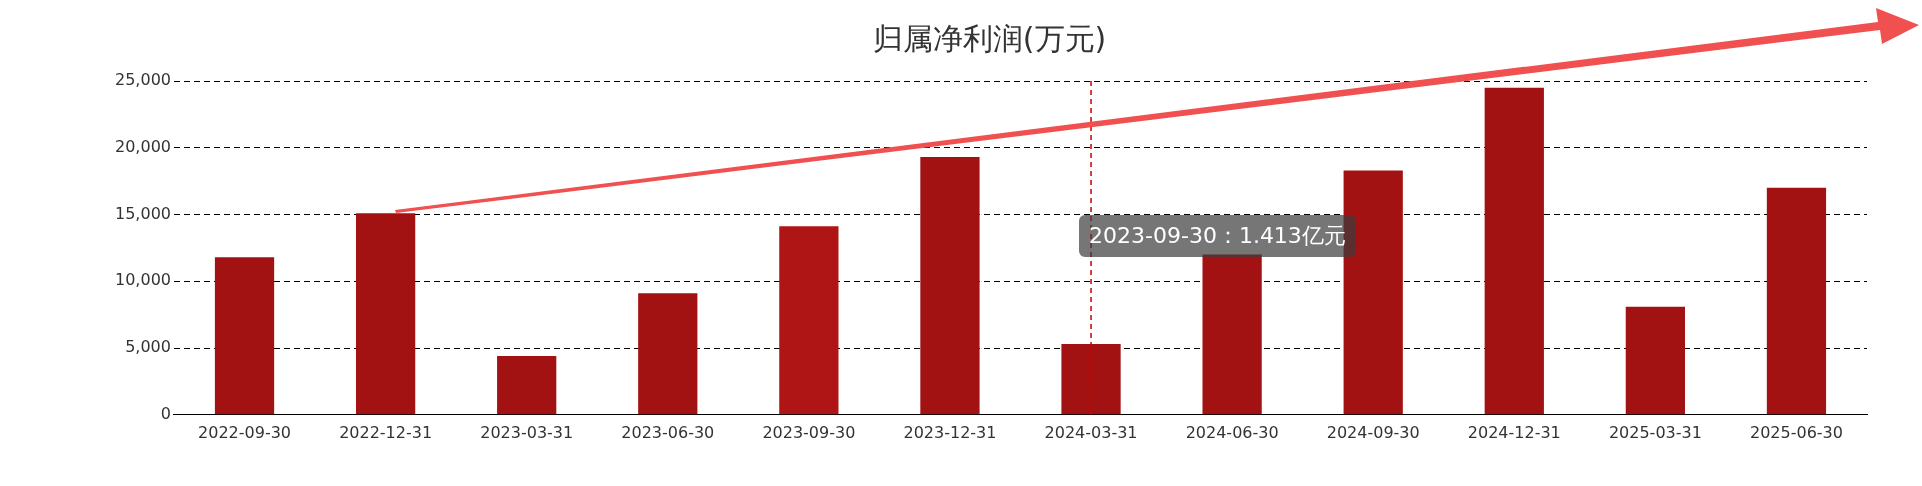  What do you see at coordinates (143, 146) in the screenshot?
I see `y-tick-label: 20,000` at bounding box center [143, 146].